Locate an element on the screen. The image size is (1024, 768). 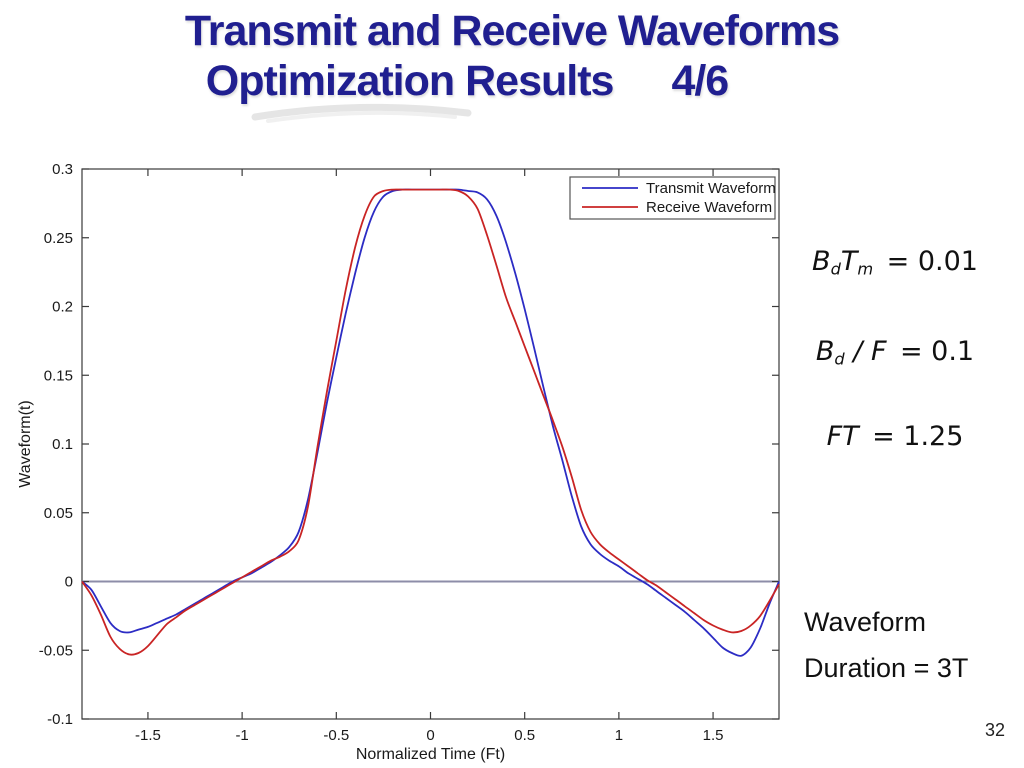
x-tick-label: -1.5 is located at coordinates (148, 735).